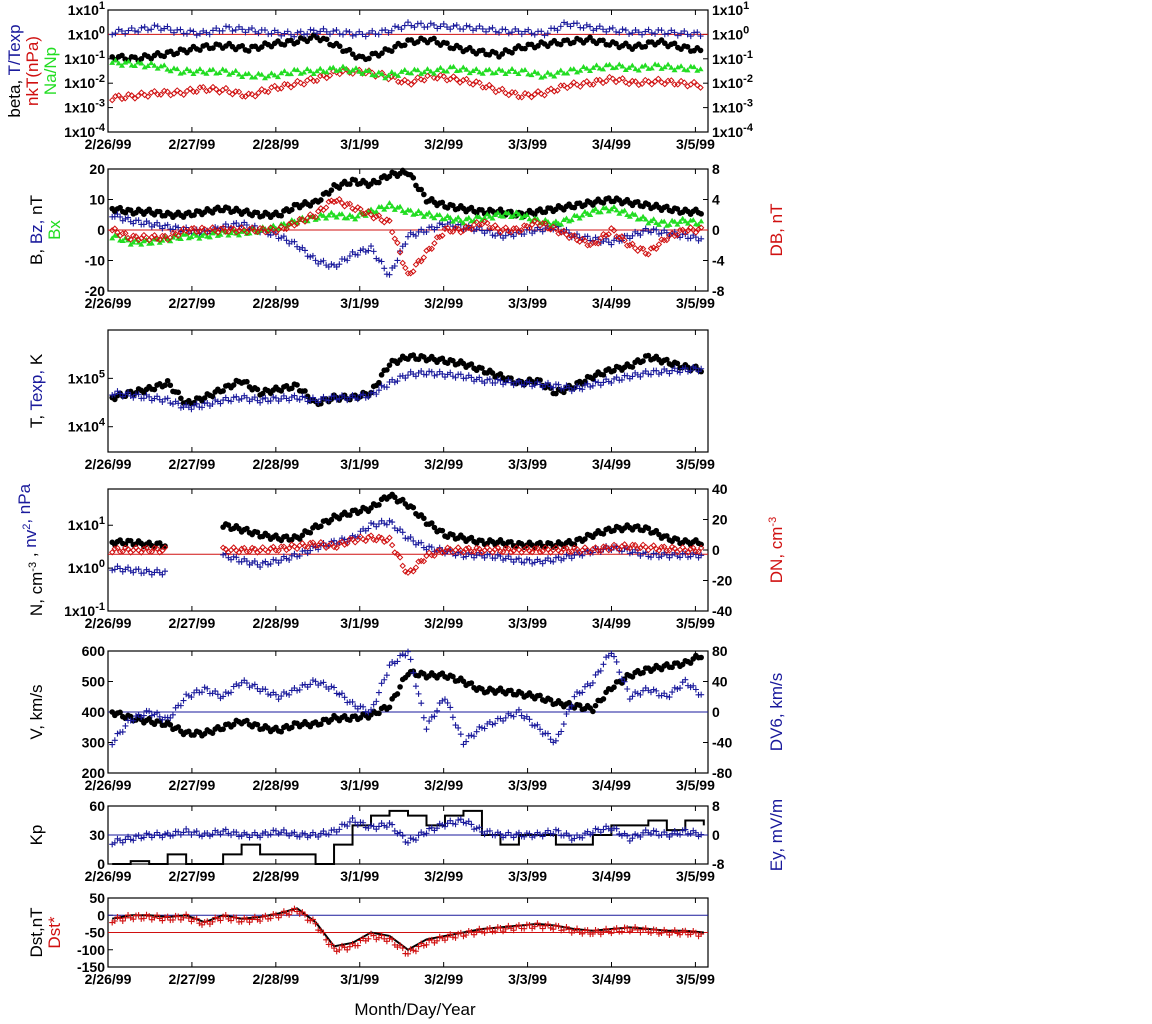 The height and width of the screenshot is (1024, 1152). What do you see at coordinates (97, 806) in the screenshot?
I see `y-tick-label: 60` at bounding box center [97, 806].